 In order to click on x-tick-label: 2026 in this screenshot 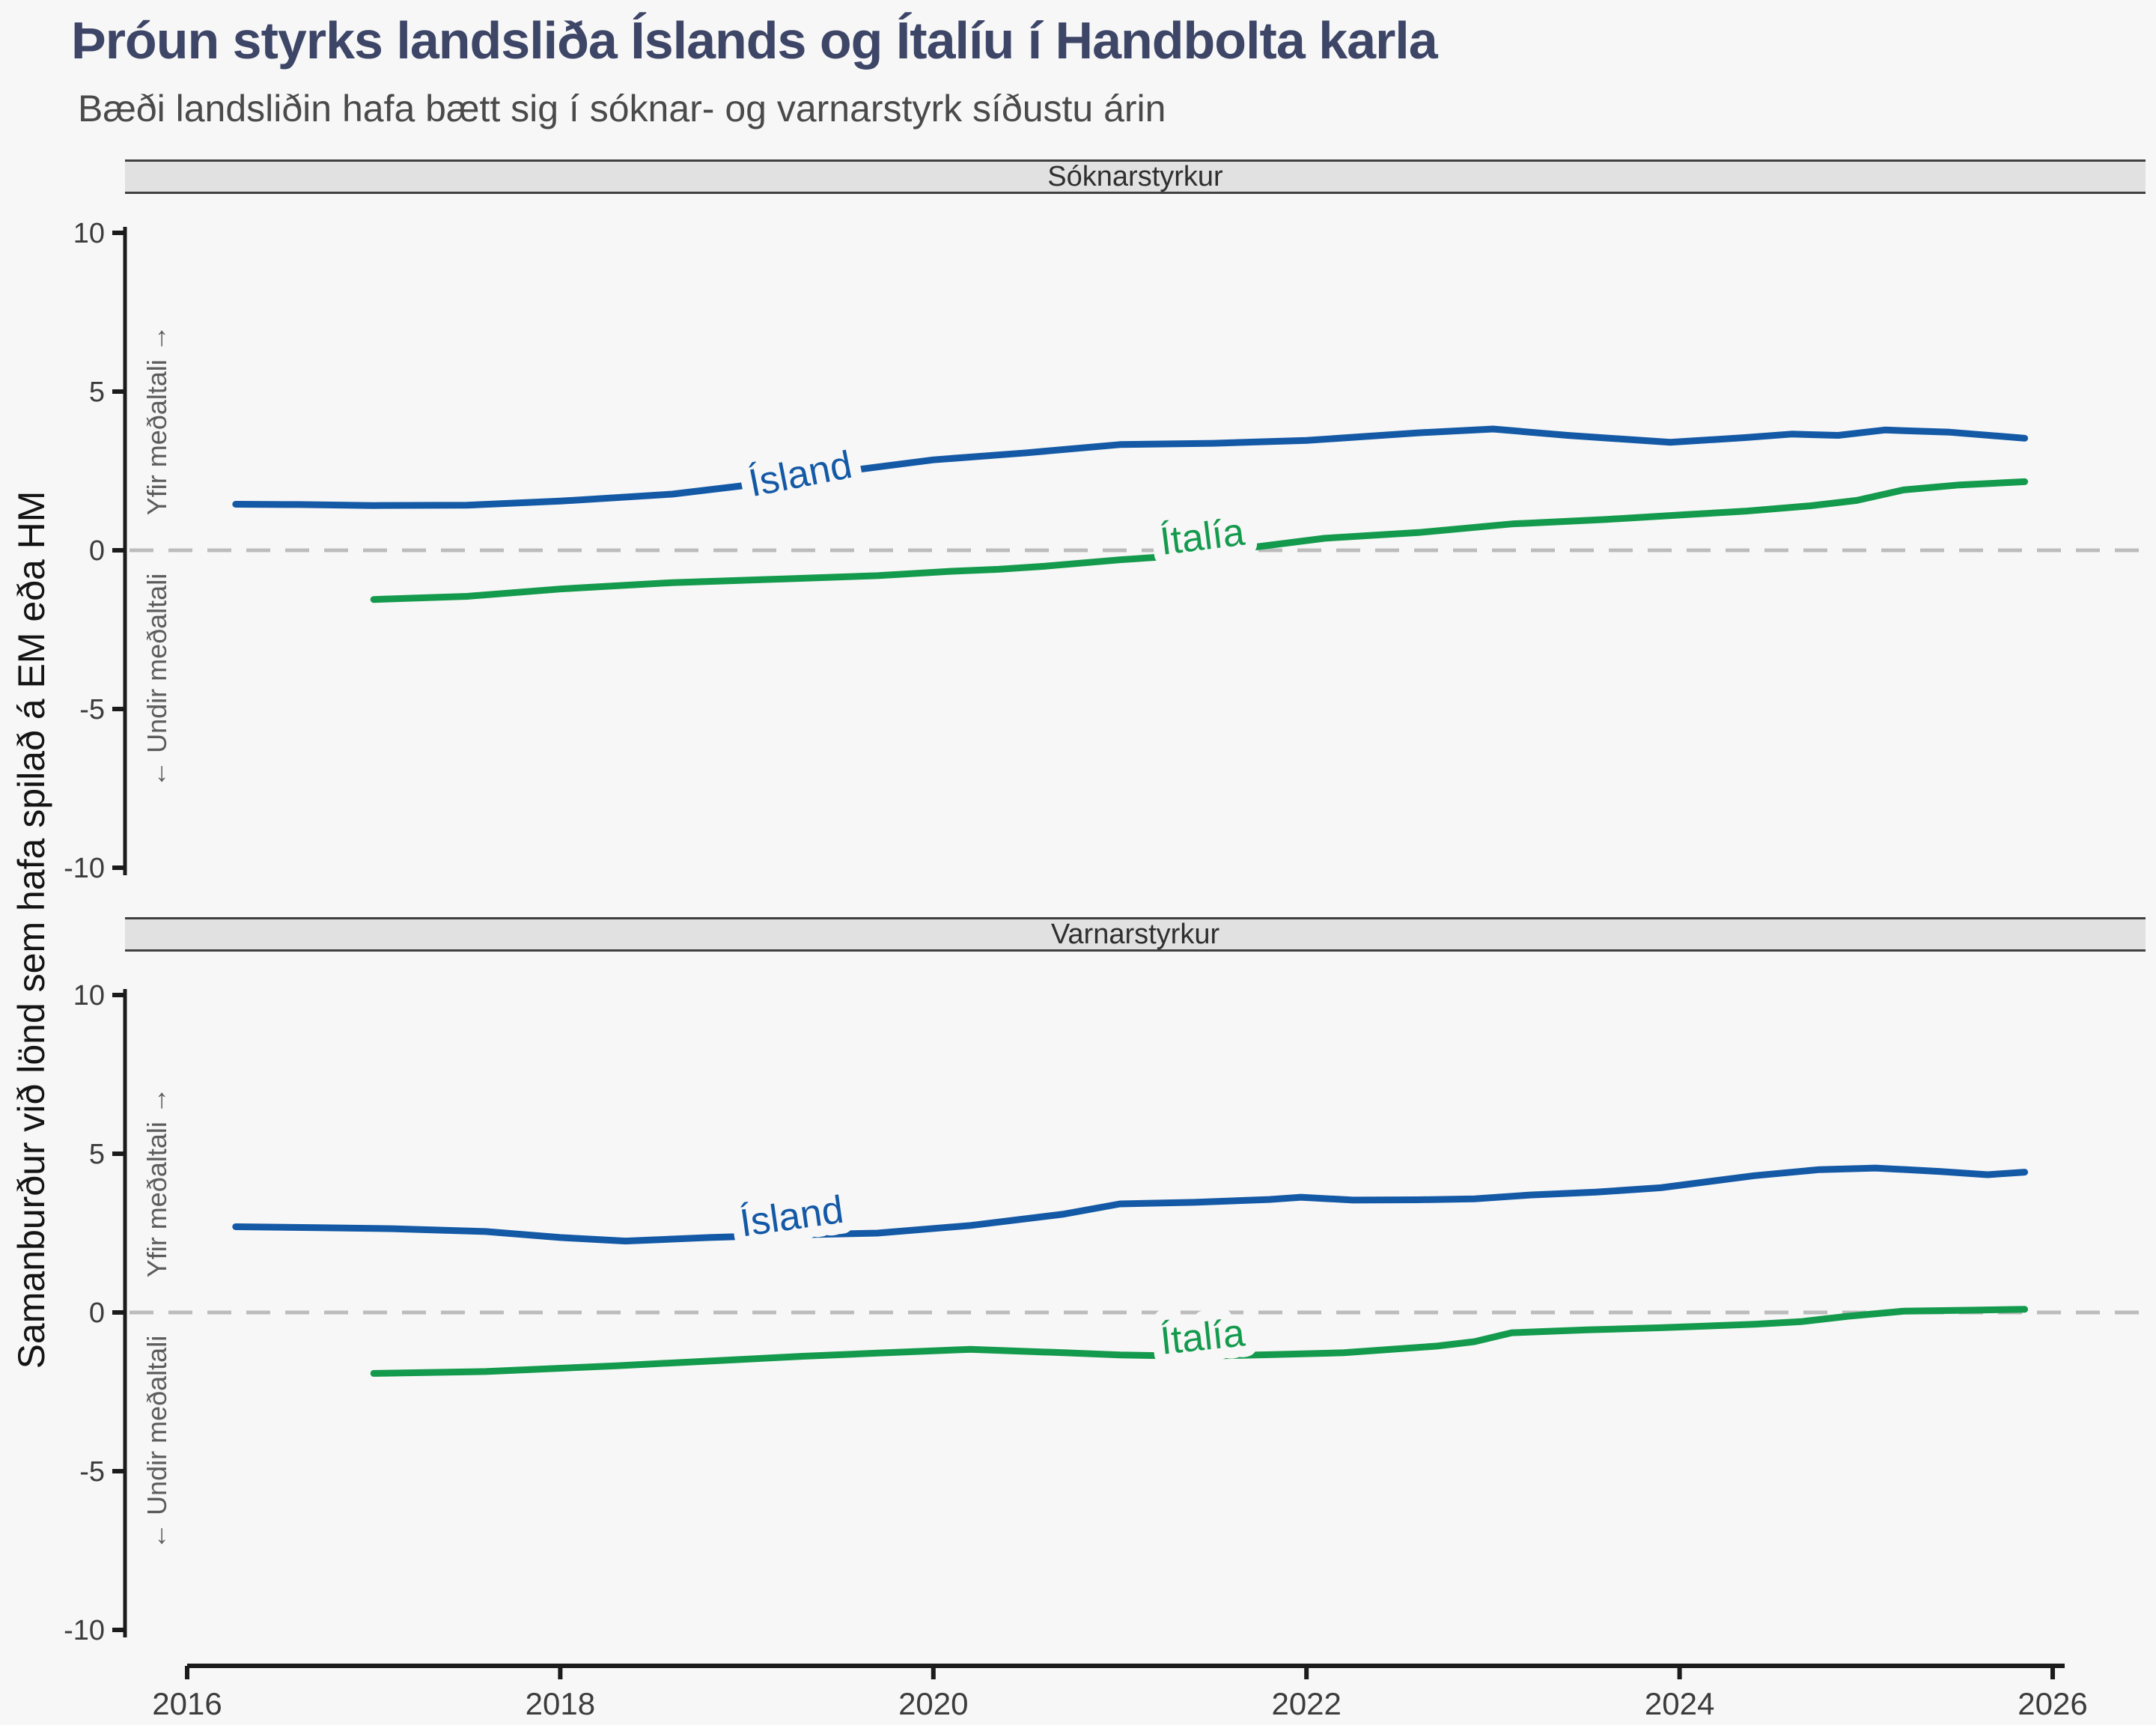, I will do `click(2052, 1703)`.